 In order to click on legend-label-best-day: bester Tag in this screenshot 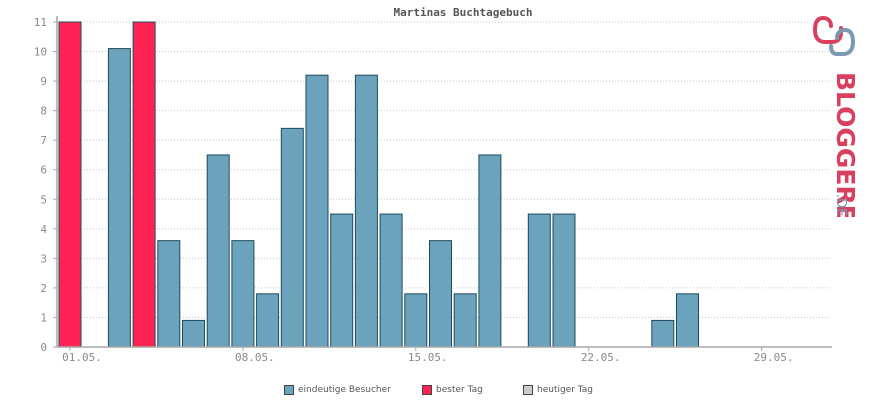, I will do `click(459, 390)`.